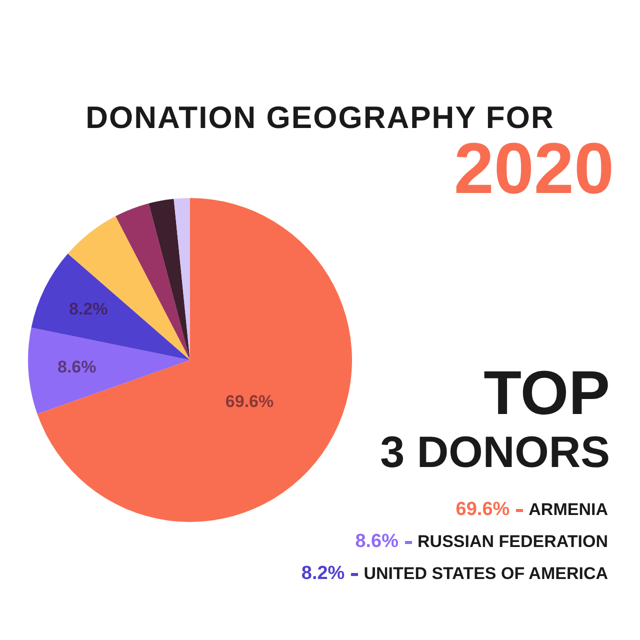  What do you see at coordinates (249, 401) in the screenshot?
I see `text: 69.6%` at bounding box center [249, 401].